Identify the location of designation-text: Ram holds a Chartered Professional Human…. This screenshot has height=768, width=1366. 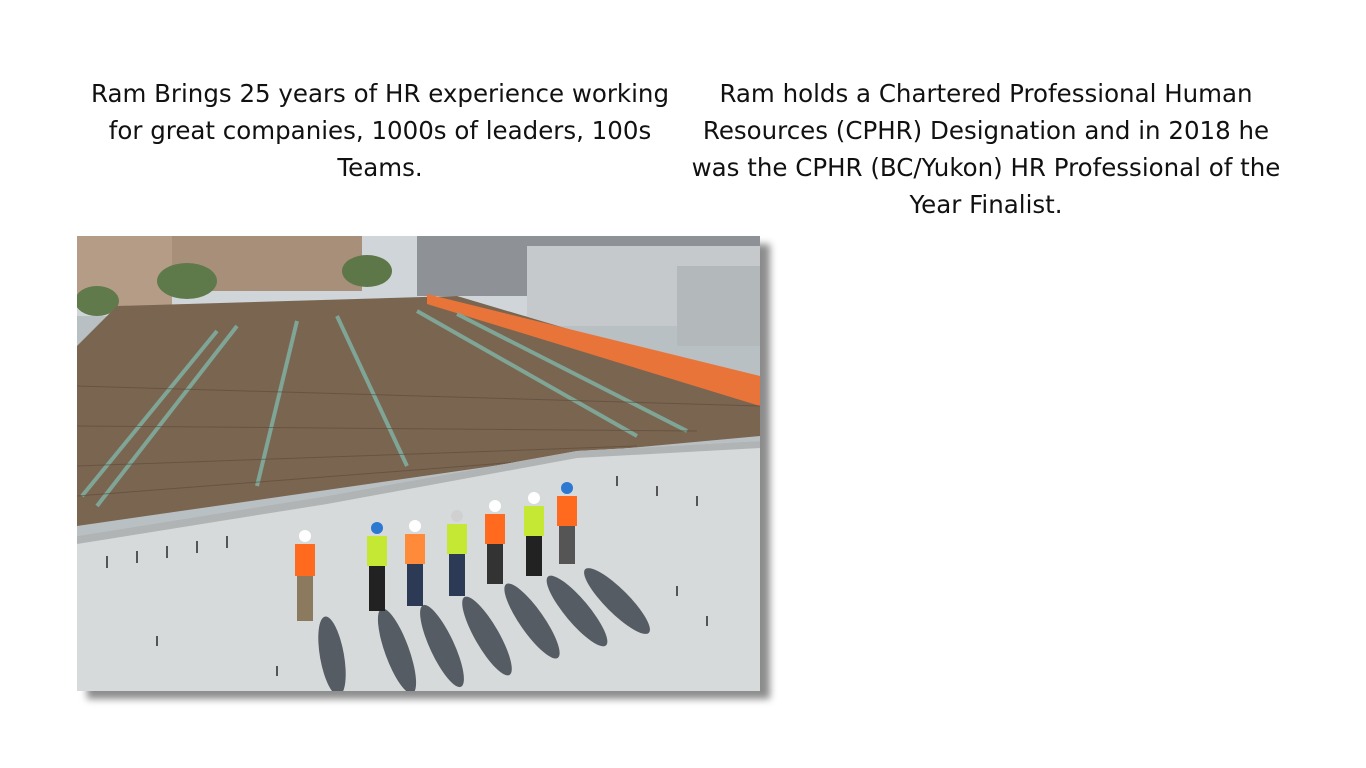
(986, 149).